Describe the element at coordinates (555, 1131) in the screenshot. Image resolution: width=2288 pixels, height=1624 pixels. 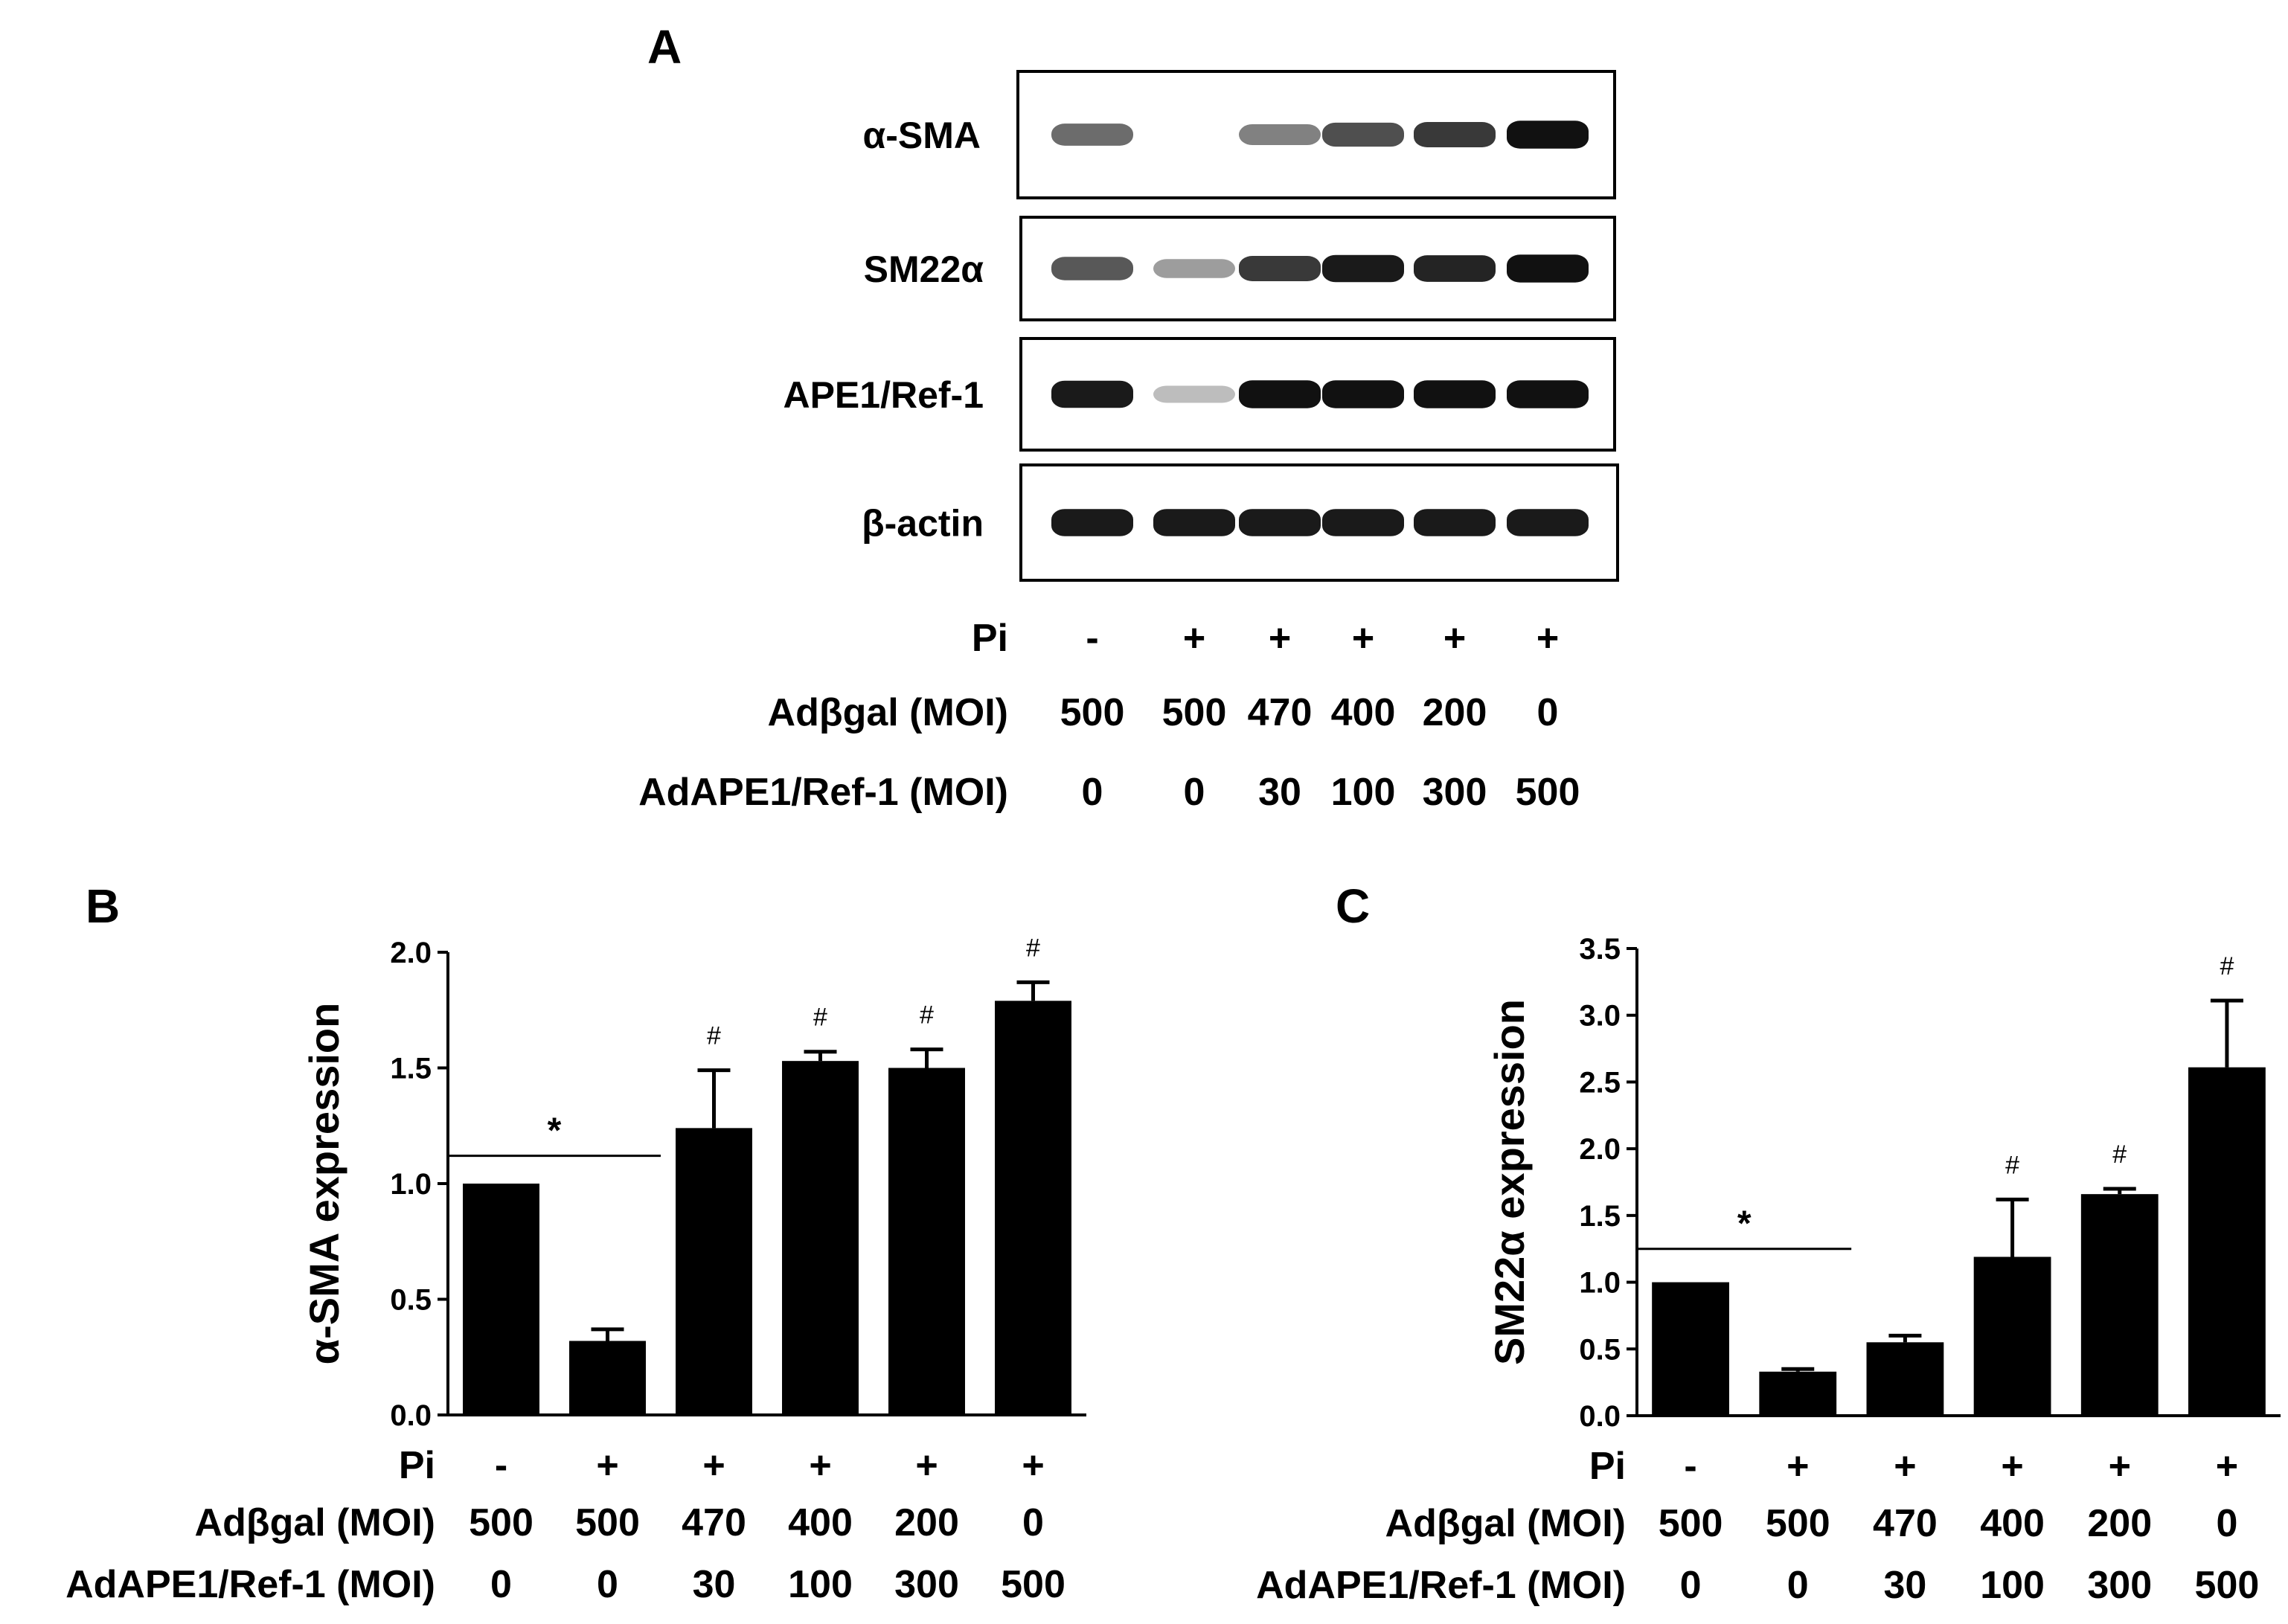
I see `significance-star: *` at that location.